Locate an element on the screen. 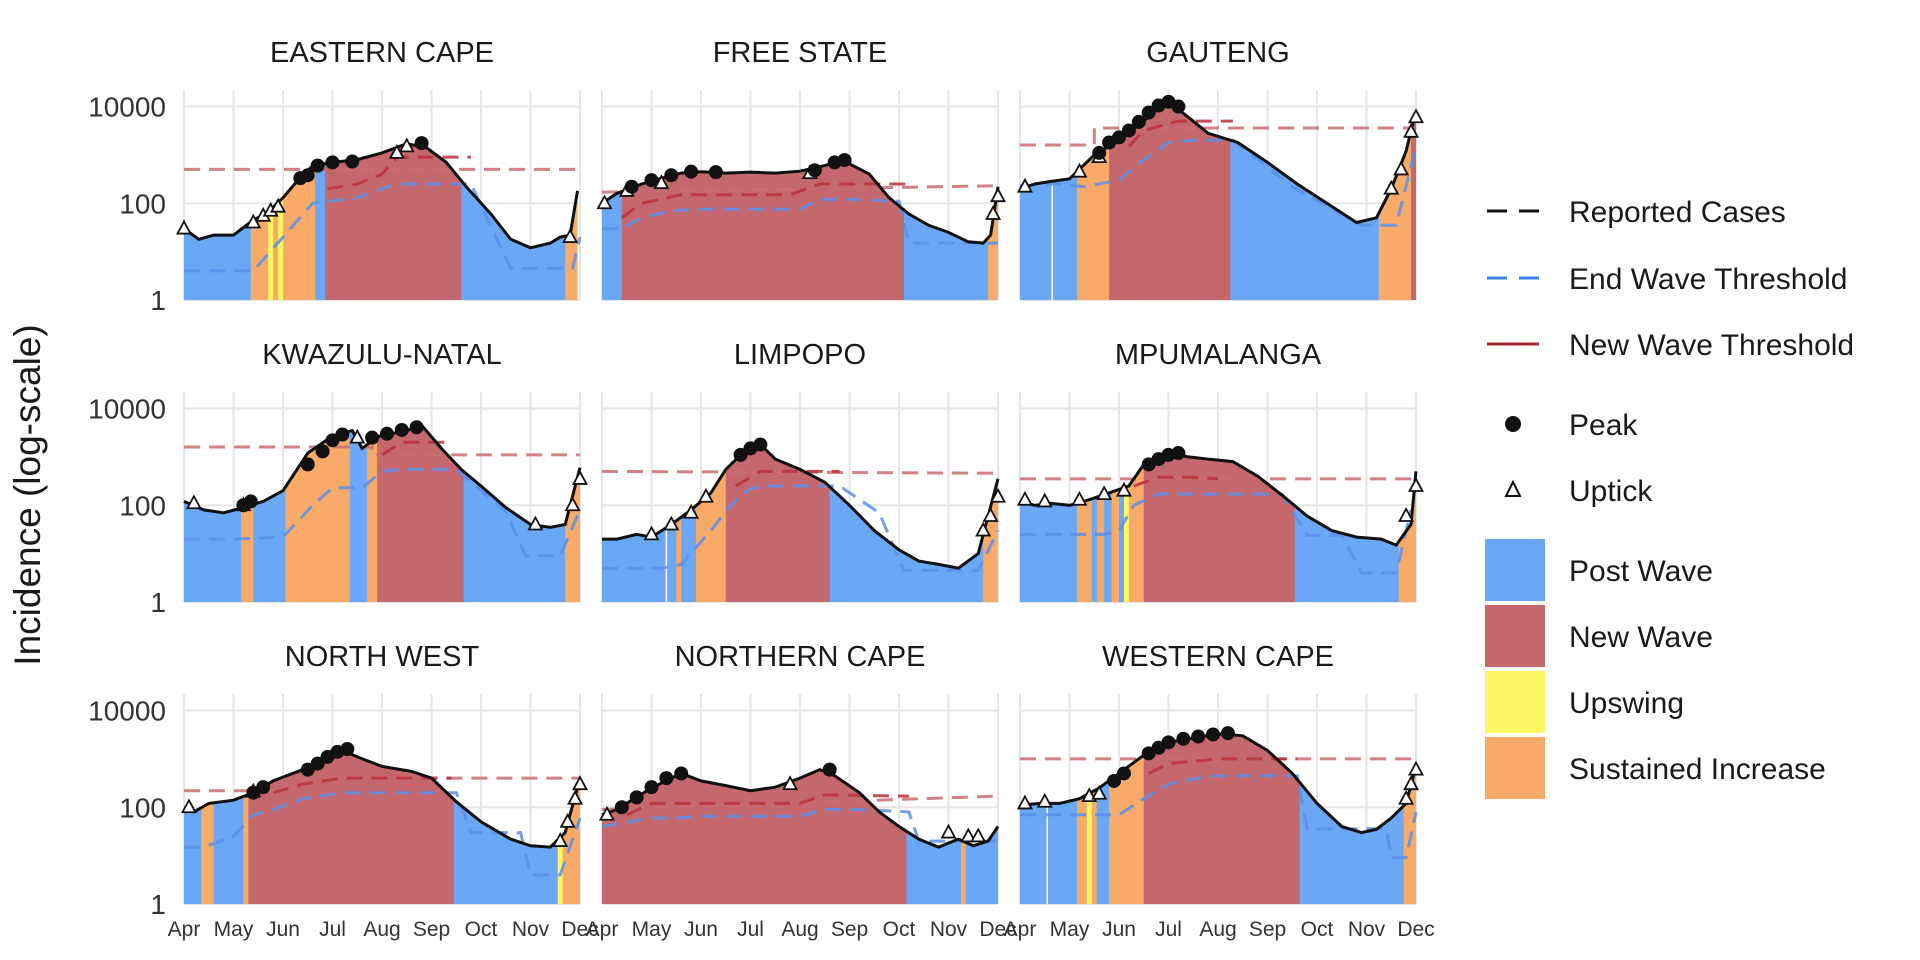 The height and width of the screenshot is (960, 1920). panel-title: NORTH WEST is located at coordinates (382, 657).